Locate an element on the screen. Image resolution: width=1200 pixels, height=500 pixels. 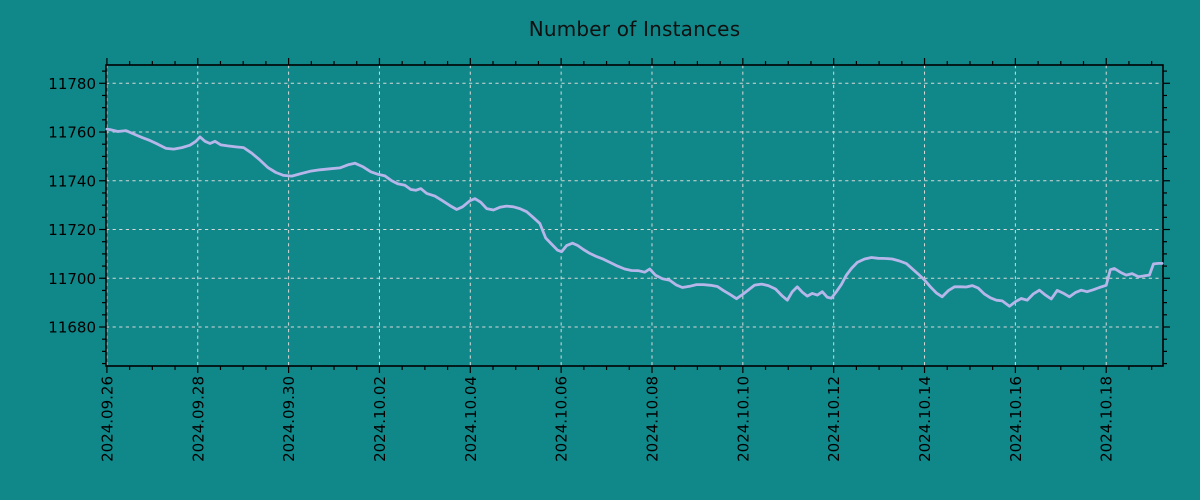
x-tick-label: 2024.10.14 is located at coordinates (925, 419).